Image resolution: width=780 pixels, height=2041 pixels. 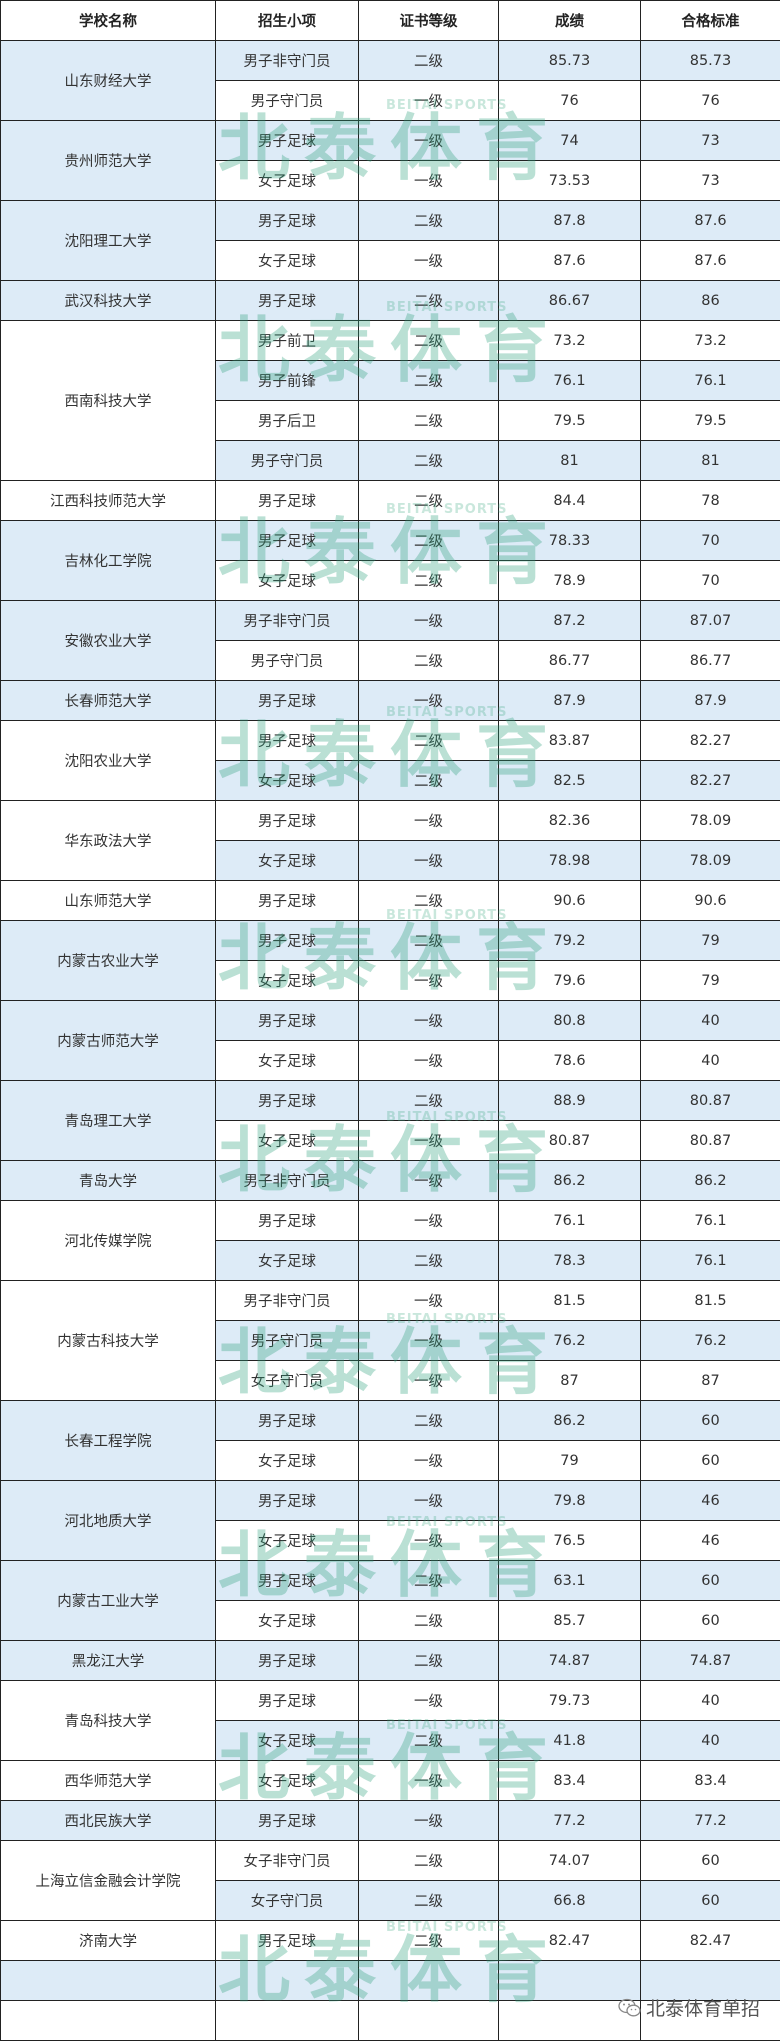 What do you see at coordinates (390, 1780) in the screenshot?
I see `table-row: 西华师范大学 女子足球 一级 83.4 83.4` at bounding box center [390, 1780].